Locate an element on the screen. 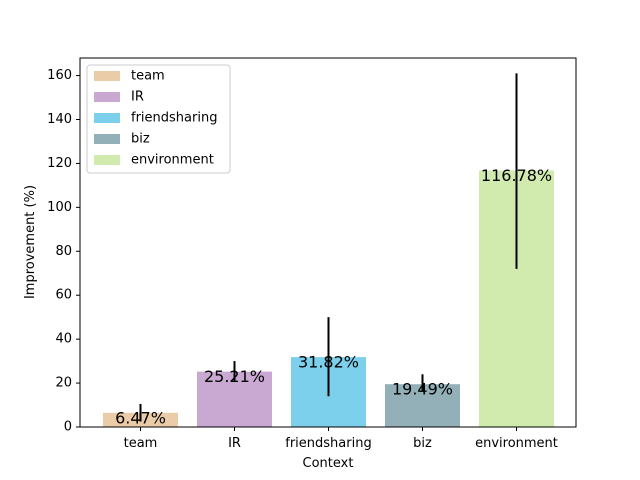 The image size is (640, 480). x-tick-label-IR: IR is located at coordinates (234, 443).